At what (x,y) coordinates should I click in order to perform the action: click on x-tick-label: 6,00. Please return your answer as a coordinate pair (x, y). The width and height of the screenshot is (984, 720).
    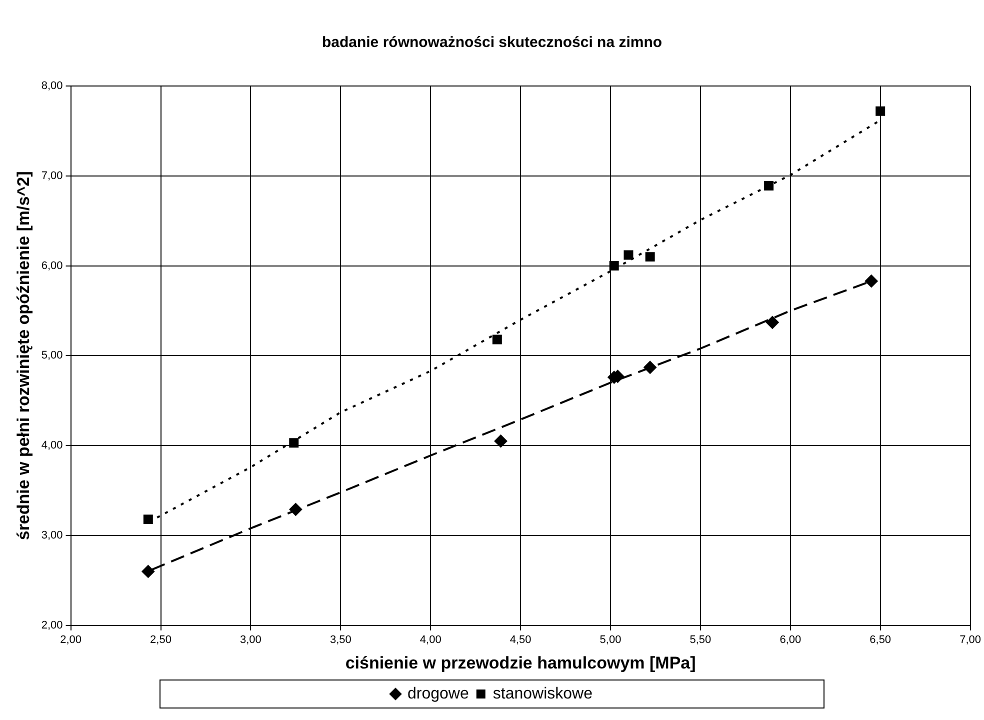
    Looking at the image, I should click on (791, 640).